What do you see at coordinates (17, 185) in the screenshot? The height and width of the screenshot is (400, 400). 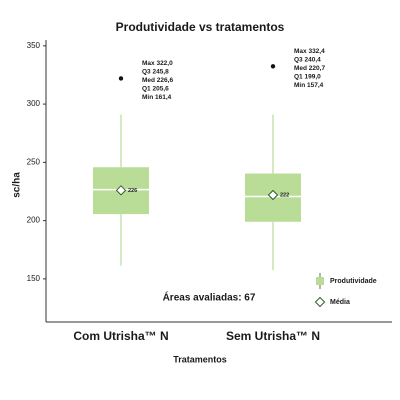 I see `y-axis-title: sc/ha` at bounding box center [17, 185].